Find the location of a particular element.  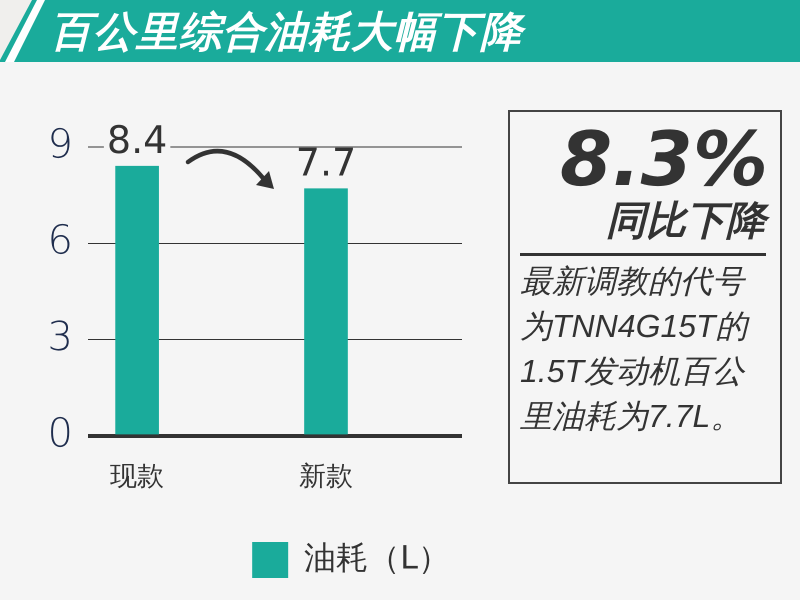

data-label: 8.4 is located at coordinates (137, 140).